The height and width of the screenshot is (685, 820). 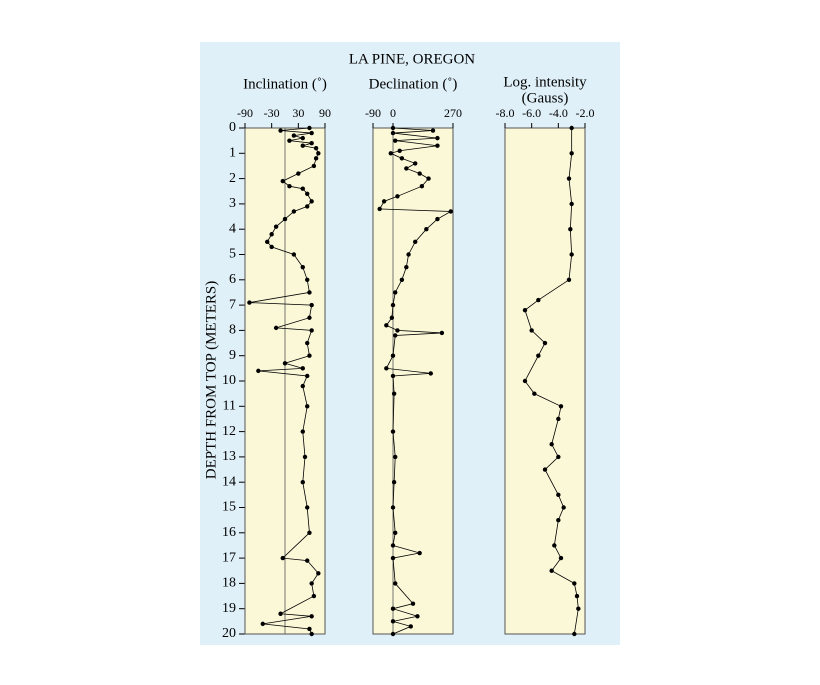 I want to click on x-axis-label: Log. intensity, so click(x=545, y=82).